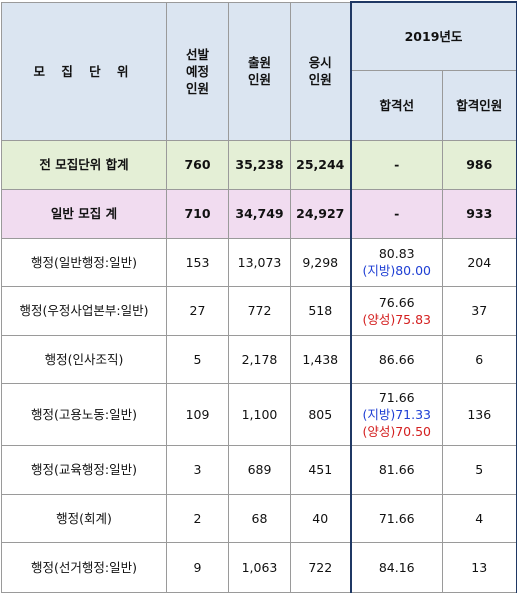 Image resolution: width=517 pixels, height=593 pixels. What do you see at coordinates (320, 567) in the screenshot?
I see `row-taken: 722` at bounding box center [320, 567].